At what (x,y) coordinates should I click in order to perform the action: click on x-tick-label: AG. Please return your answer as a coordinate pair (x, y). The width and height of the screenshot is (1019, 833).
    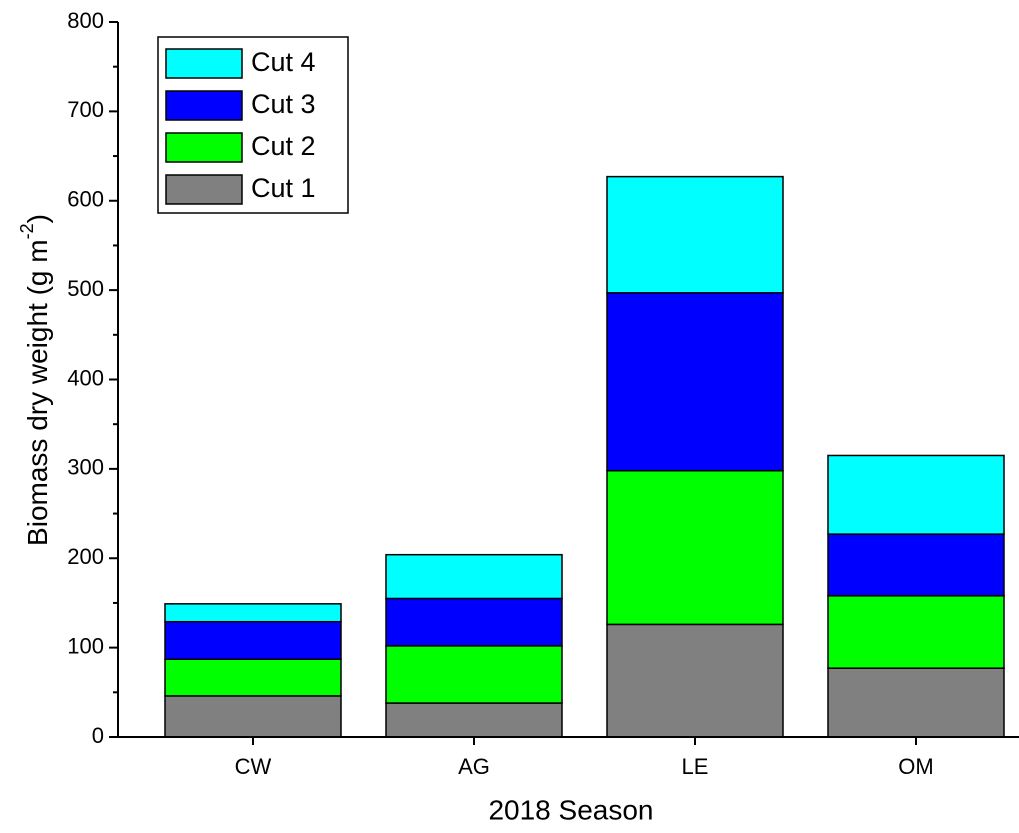
    Looking at the image, I should click on (474, 766).